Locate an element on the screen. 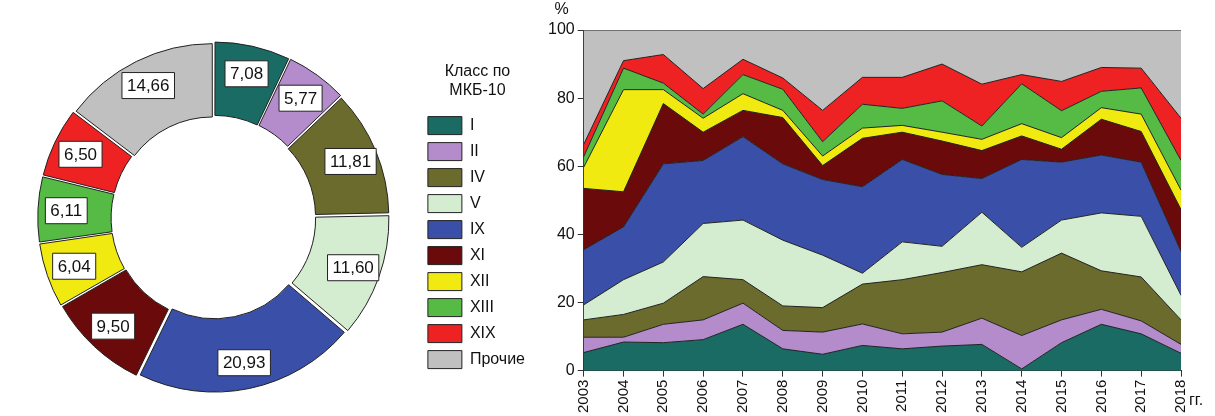 The width and height of the screenshot is (1215, 416). x-tick-label: 2008 is located at coordinates (781, 396).